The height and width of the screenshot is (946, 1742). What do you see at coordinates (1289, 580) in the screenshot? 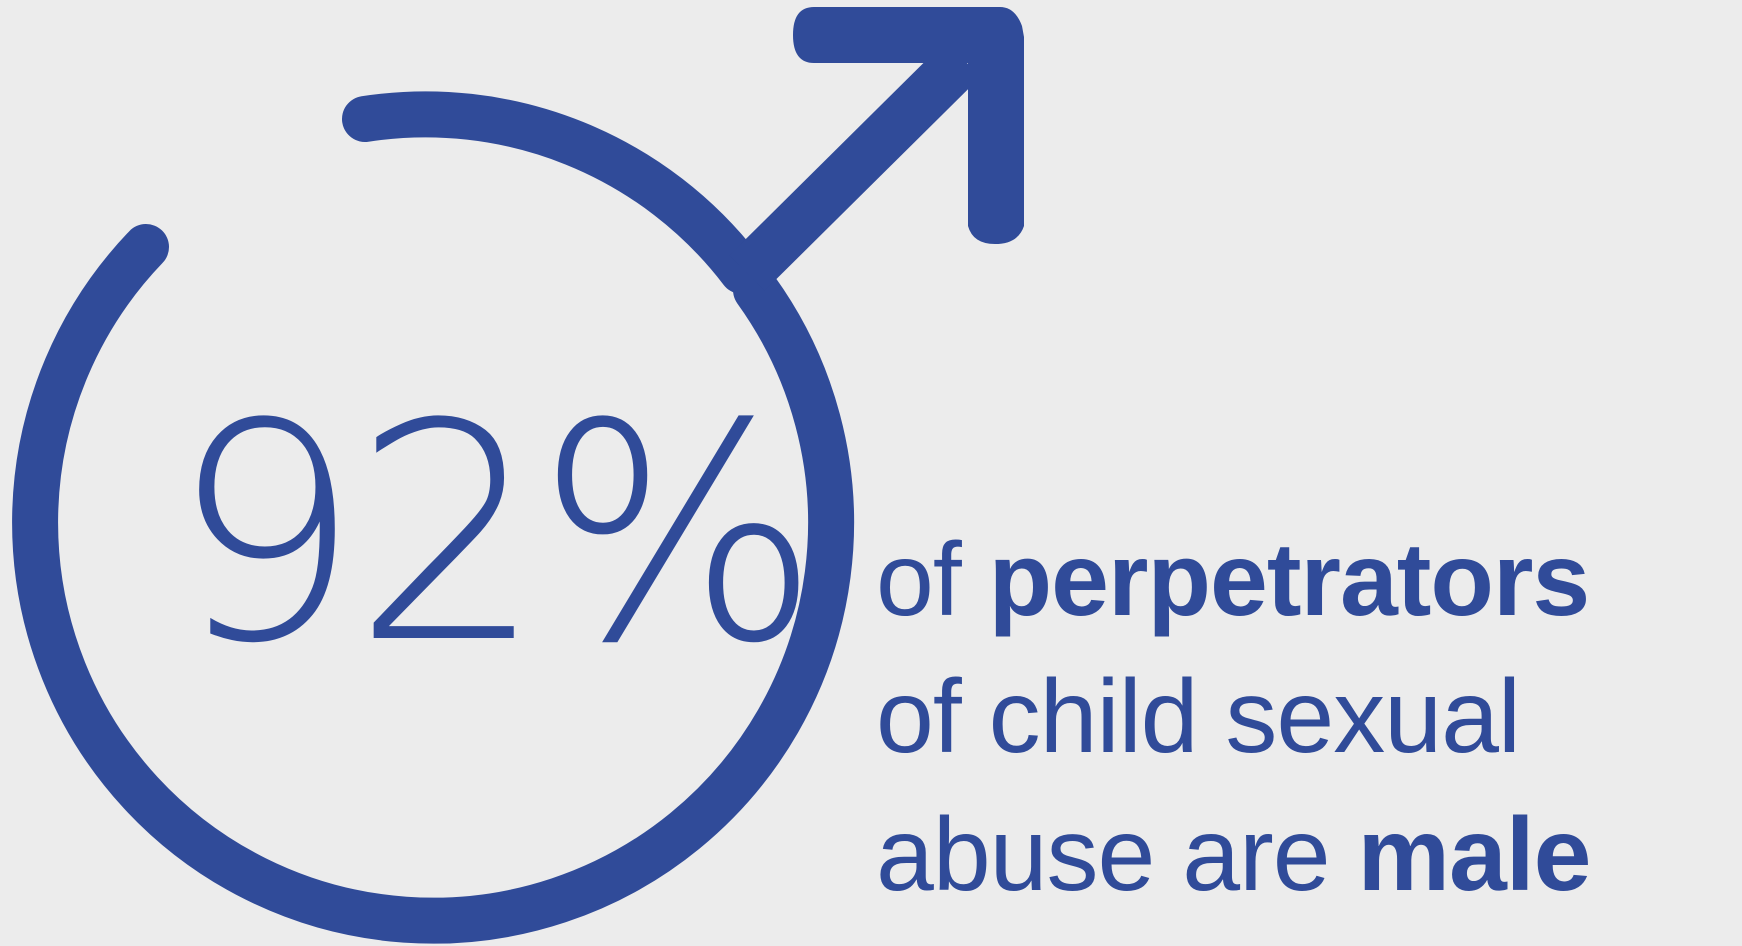
I see `caption-emphasis-perpetrators: perpetrators` at bounding box center [1289, 580].